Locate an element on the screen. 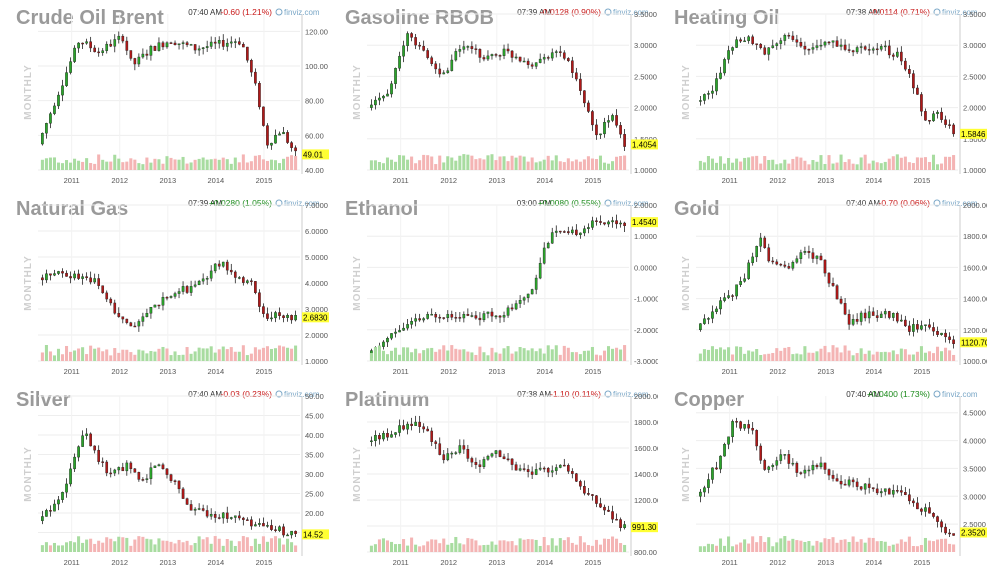 Image resolution: width=1004 pixels, height=573 pixels. last-price-value: 2.6830 is located at coordinates (315, 317).